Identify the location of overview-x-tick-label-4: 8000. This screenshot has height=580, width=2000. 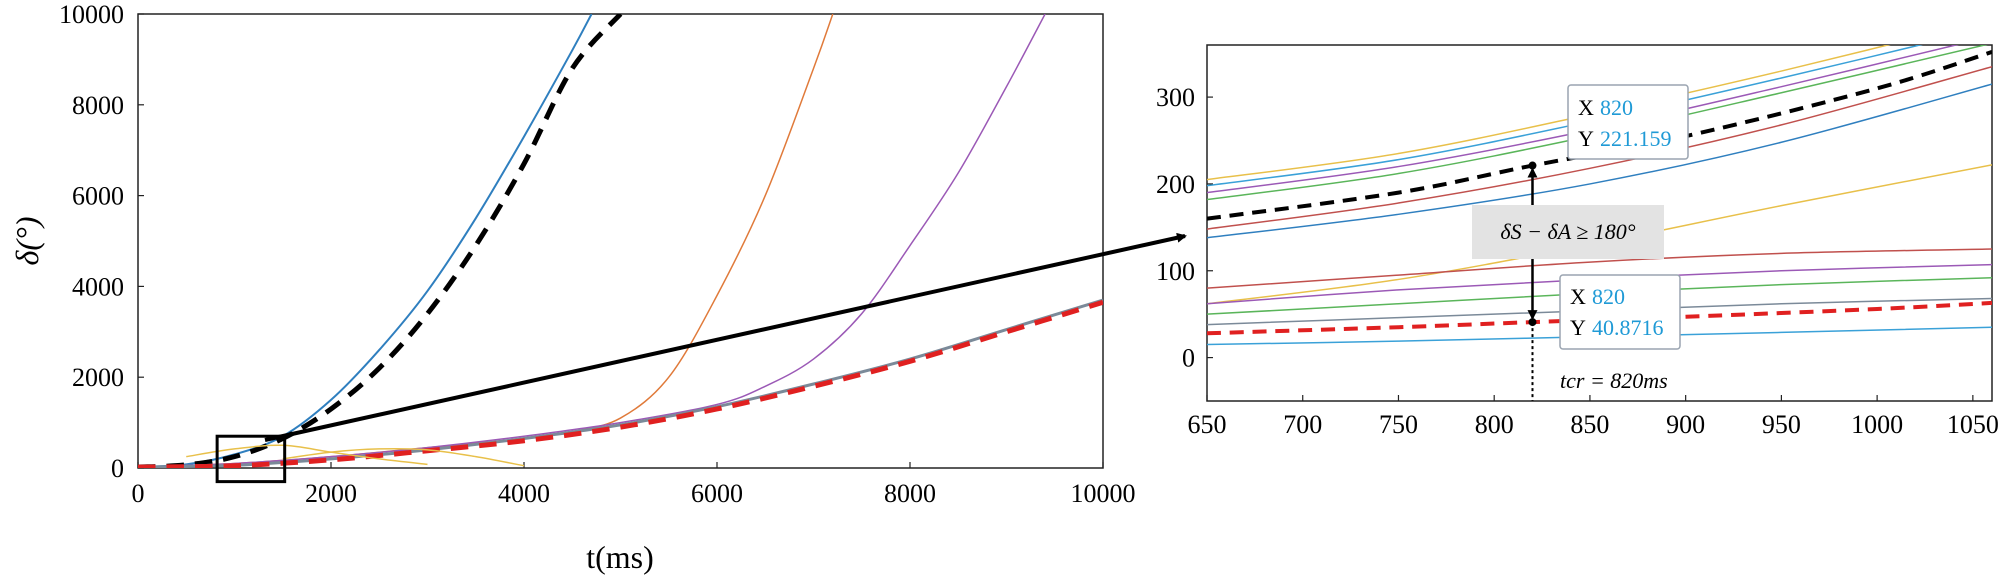
(910, 493).